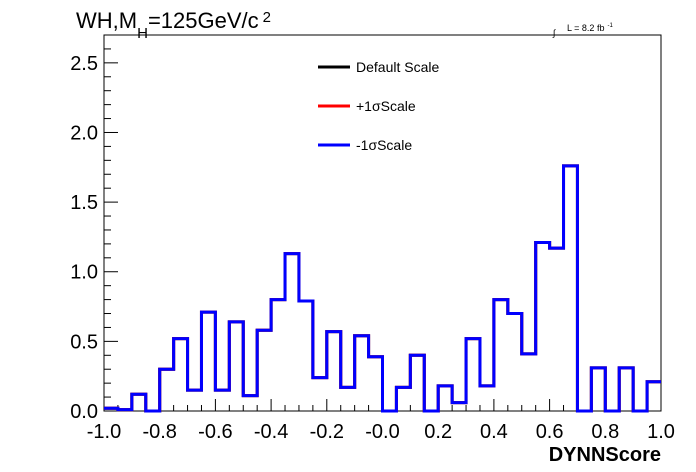 Image resolution: width=696 pixels, height=472 pixels. Describe the element at coordinates (494, 432) in the screenshot. I see `x-tick-label: 0.4` at that location.